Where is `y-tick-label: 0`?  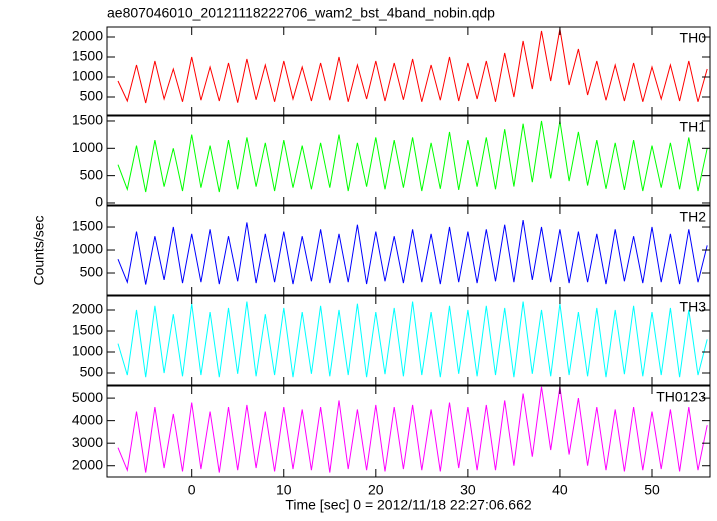 y-tick-label: 0 is located at coordinates (99, 202).